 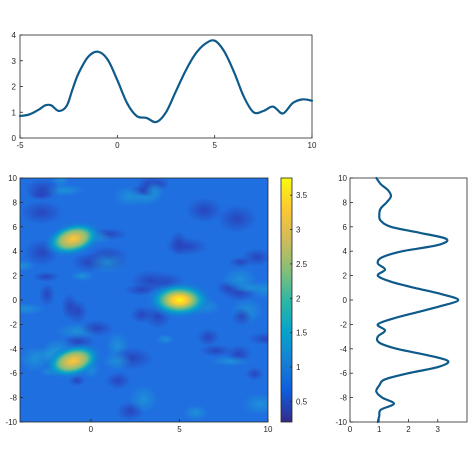 What do you see at coordinates (14, 398) in the screenshot?
I see `heatmap-y-tick-label: -8` at bounding box center [14, 398].